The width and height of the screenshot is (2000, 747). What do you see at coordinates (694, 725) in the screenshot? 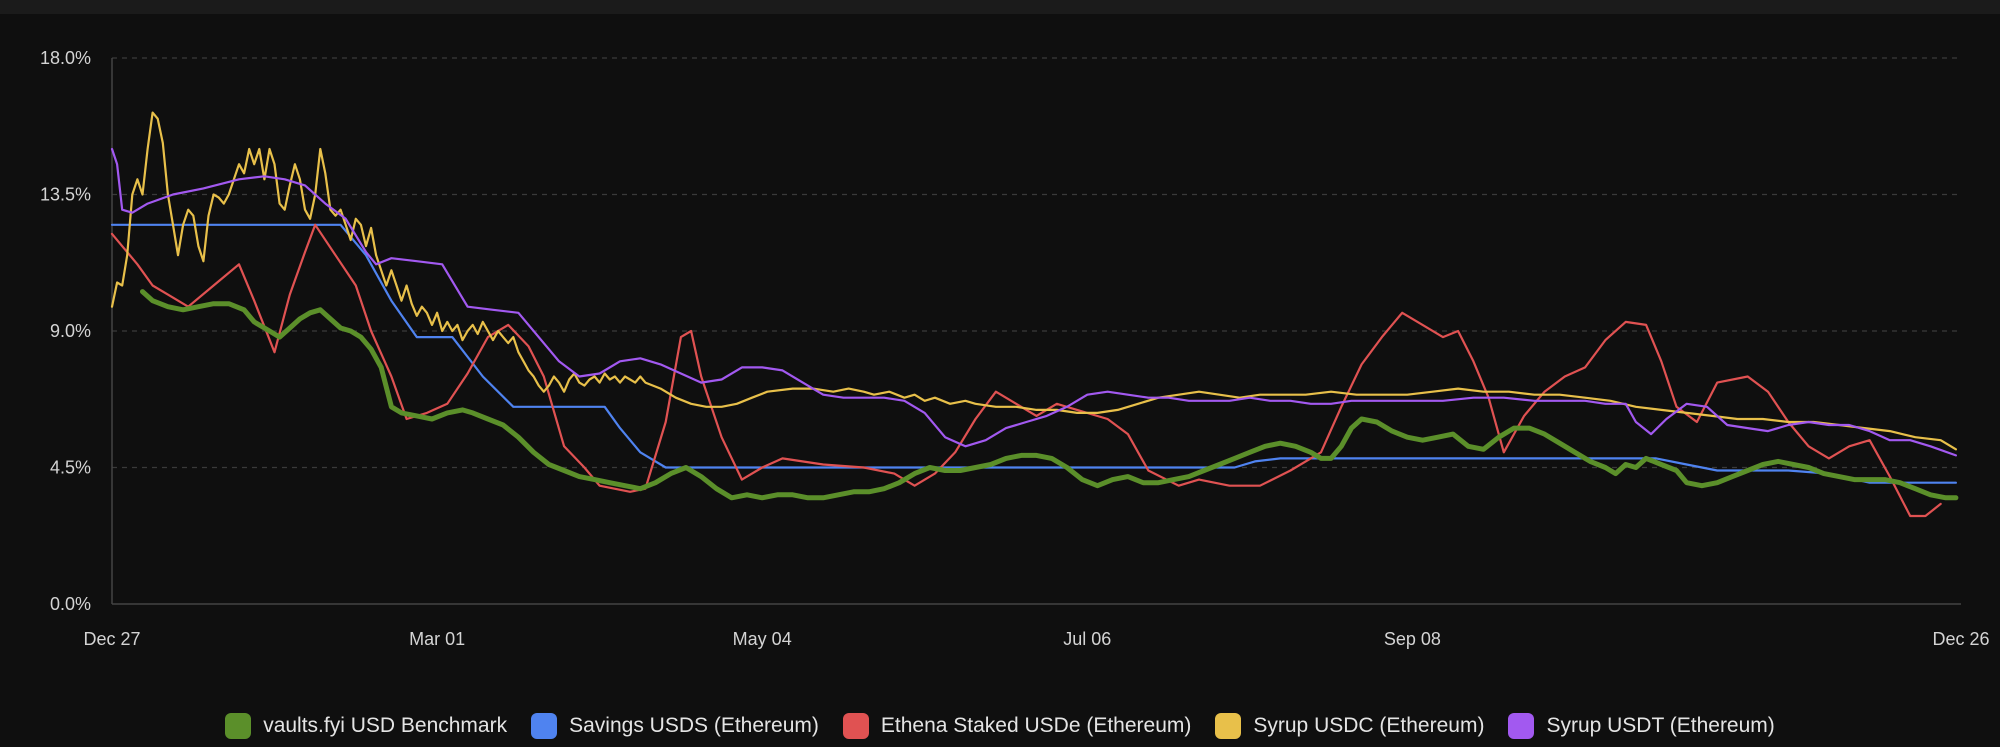
I see `legend-label: Savings USDS (Ethereum)` at bounding box center [694, 725].